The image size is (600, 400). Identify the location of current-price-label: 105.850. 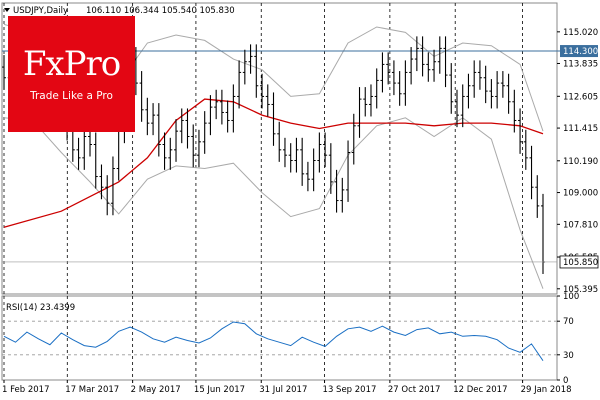
(580, 263).